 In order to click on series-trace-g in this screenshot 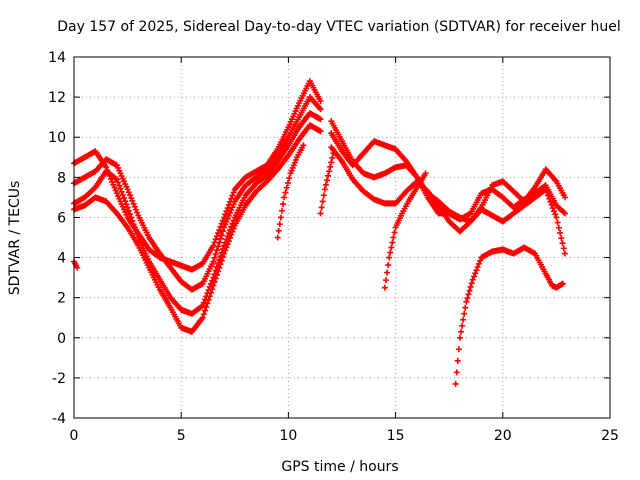, I will do `click(448, 200)`.